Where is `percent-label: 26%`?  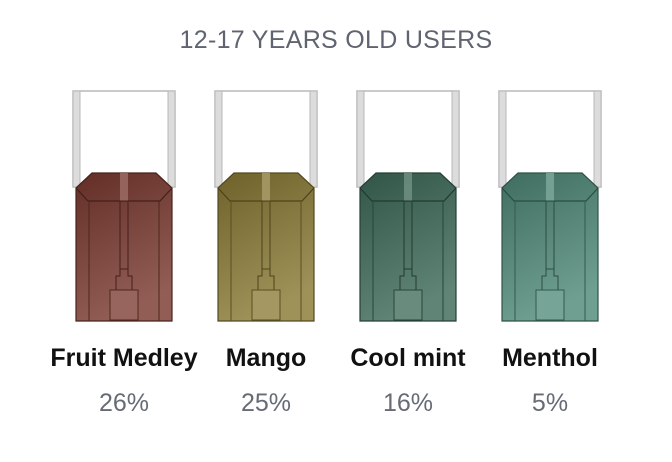
percent-label: 26% is located at coordinates (124, 403).